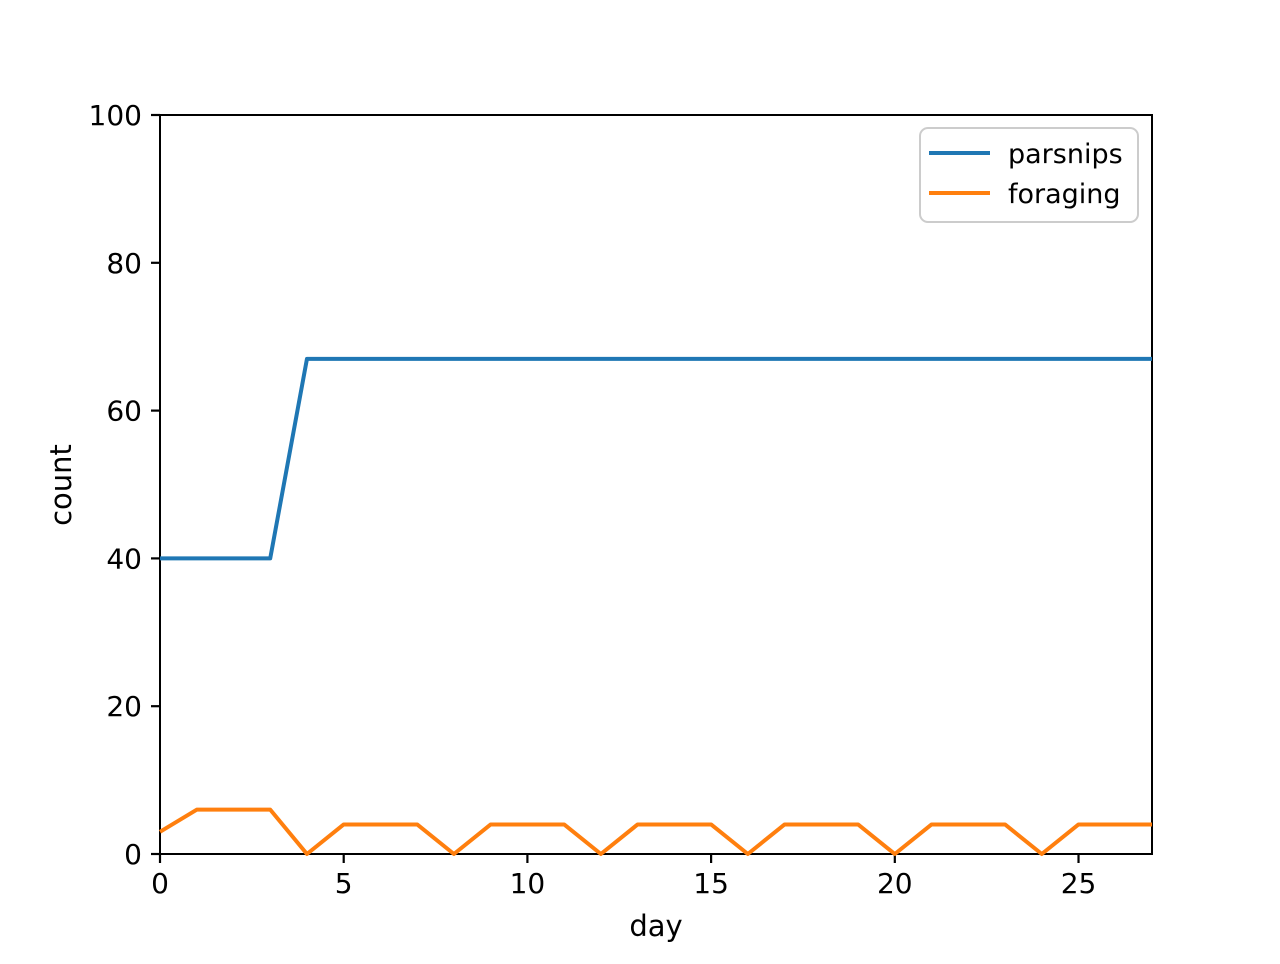  What do you see at coordinates (124, 411) in the screenshot?
I see `y-tick-label: 60` at bounding box center [124, 411].